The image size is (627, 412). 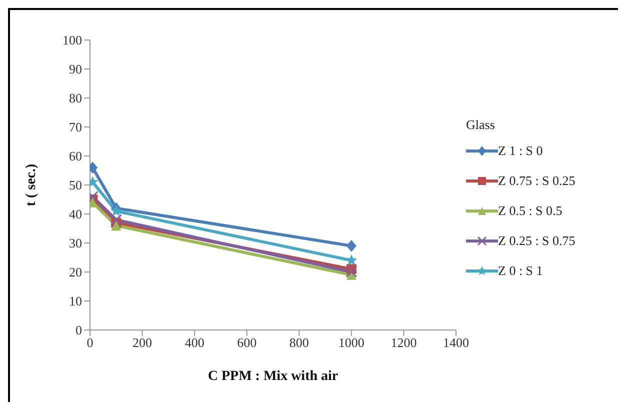 I want to click on legend-label: Z 1 : S 0, so click(x=520, y=151).